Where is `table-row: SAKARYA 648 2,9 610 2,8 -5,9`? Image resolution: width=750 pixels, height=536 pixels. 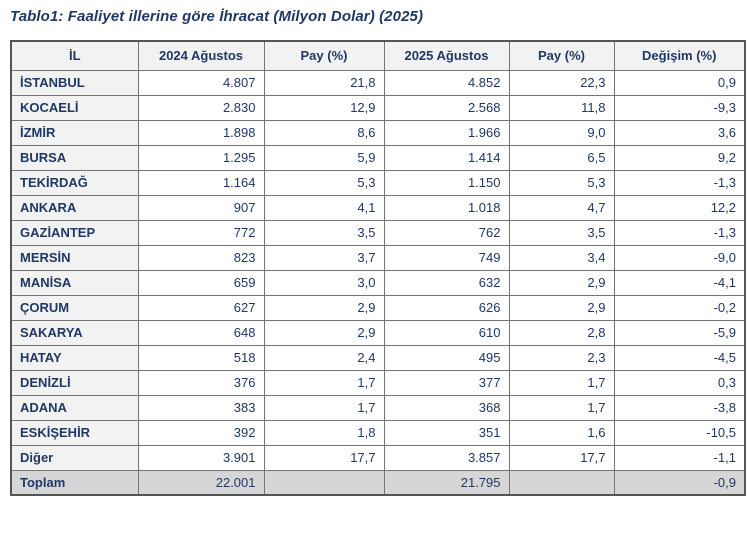
table-row: SAKARYA 648 2,9 610 2,8 -5,9 is located at coordinates (378, 332).